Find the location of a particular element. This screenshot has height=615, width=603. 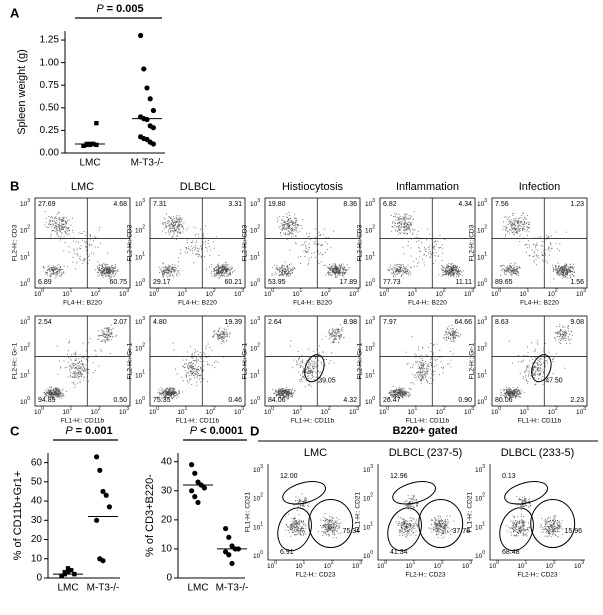

quadrant-percent: 77.73 is located at coordinates (392, 282).